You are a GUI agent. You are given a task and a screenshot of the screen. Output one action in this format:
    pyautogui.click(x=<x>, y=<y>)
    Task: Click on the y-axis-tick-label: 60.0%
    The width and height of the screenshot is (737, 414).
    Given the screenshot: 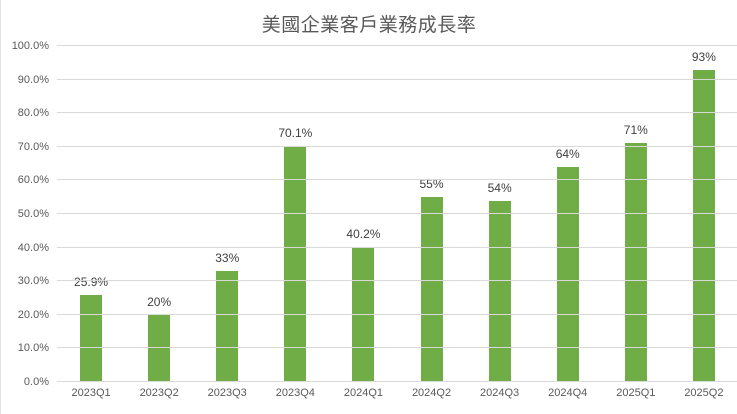 What is the action you would take?
    pyautogui.click(x=33, y=180)
    